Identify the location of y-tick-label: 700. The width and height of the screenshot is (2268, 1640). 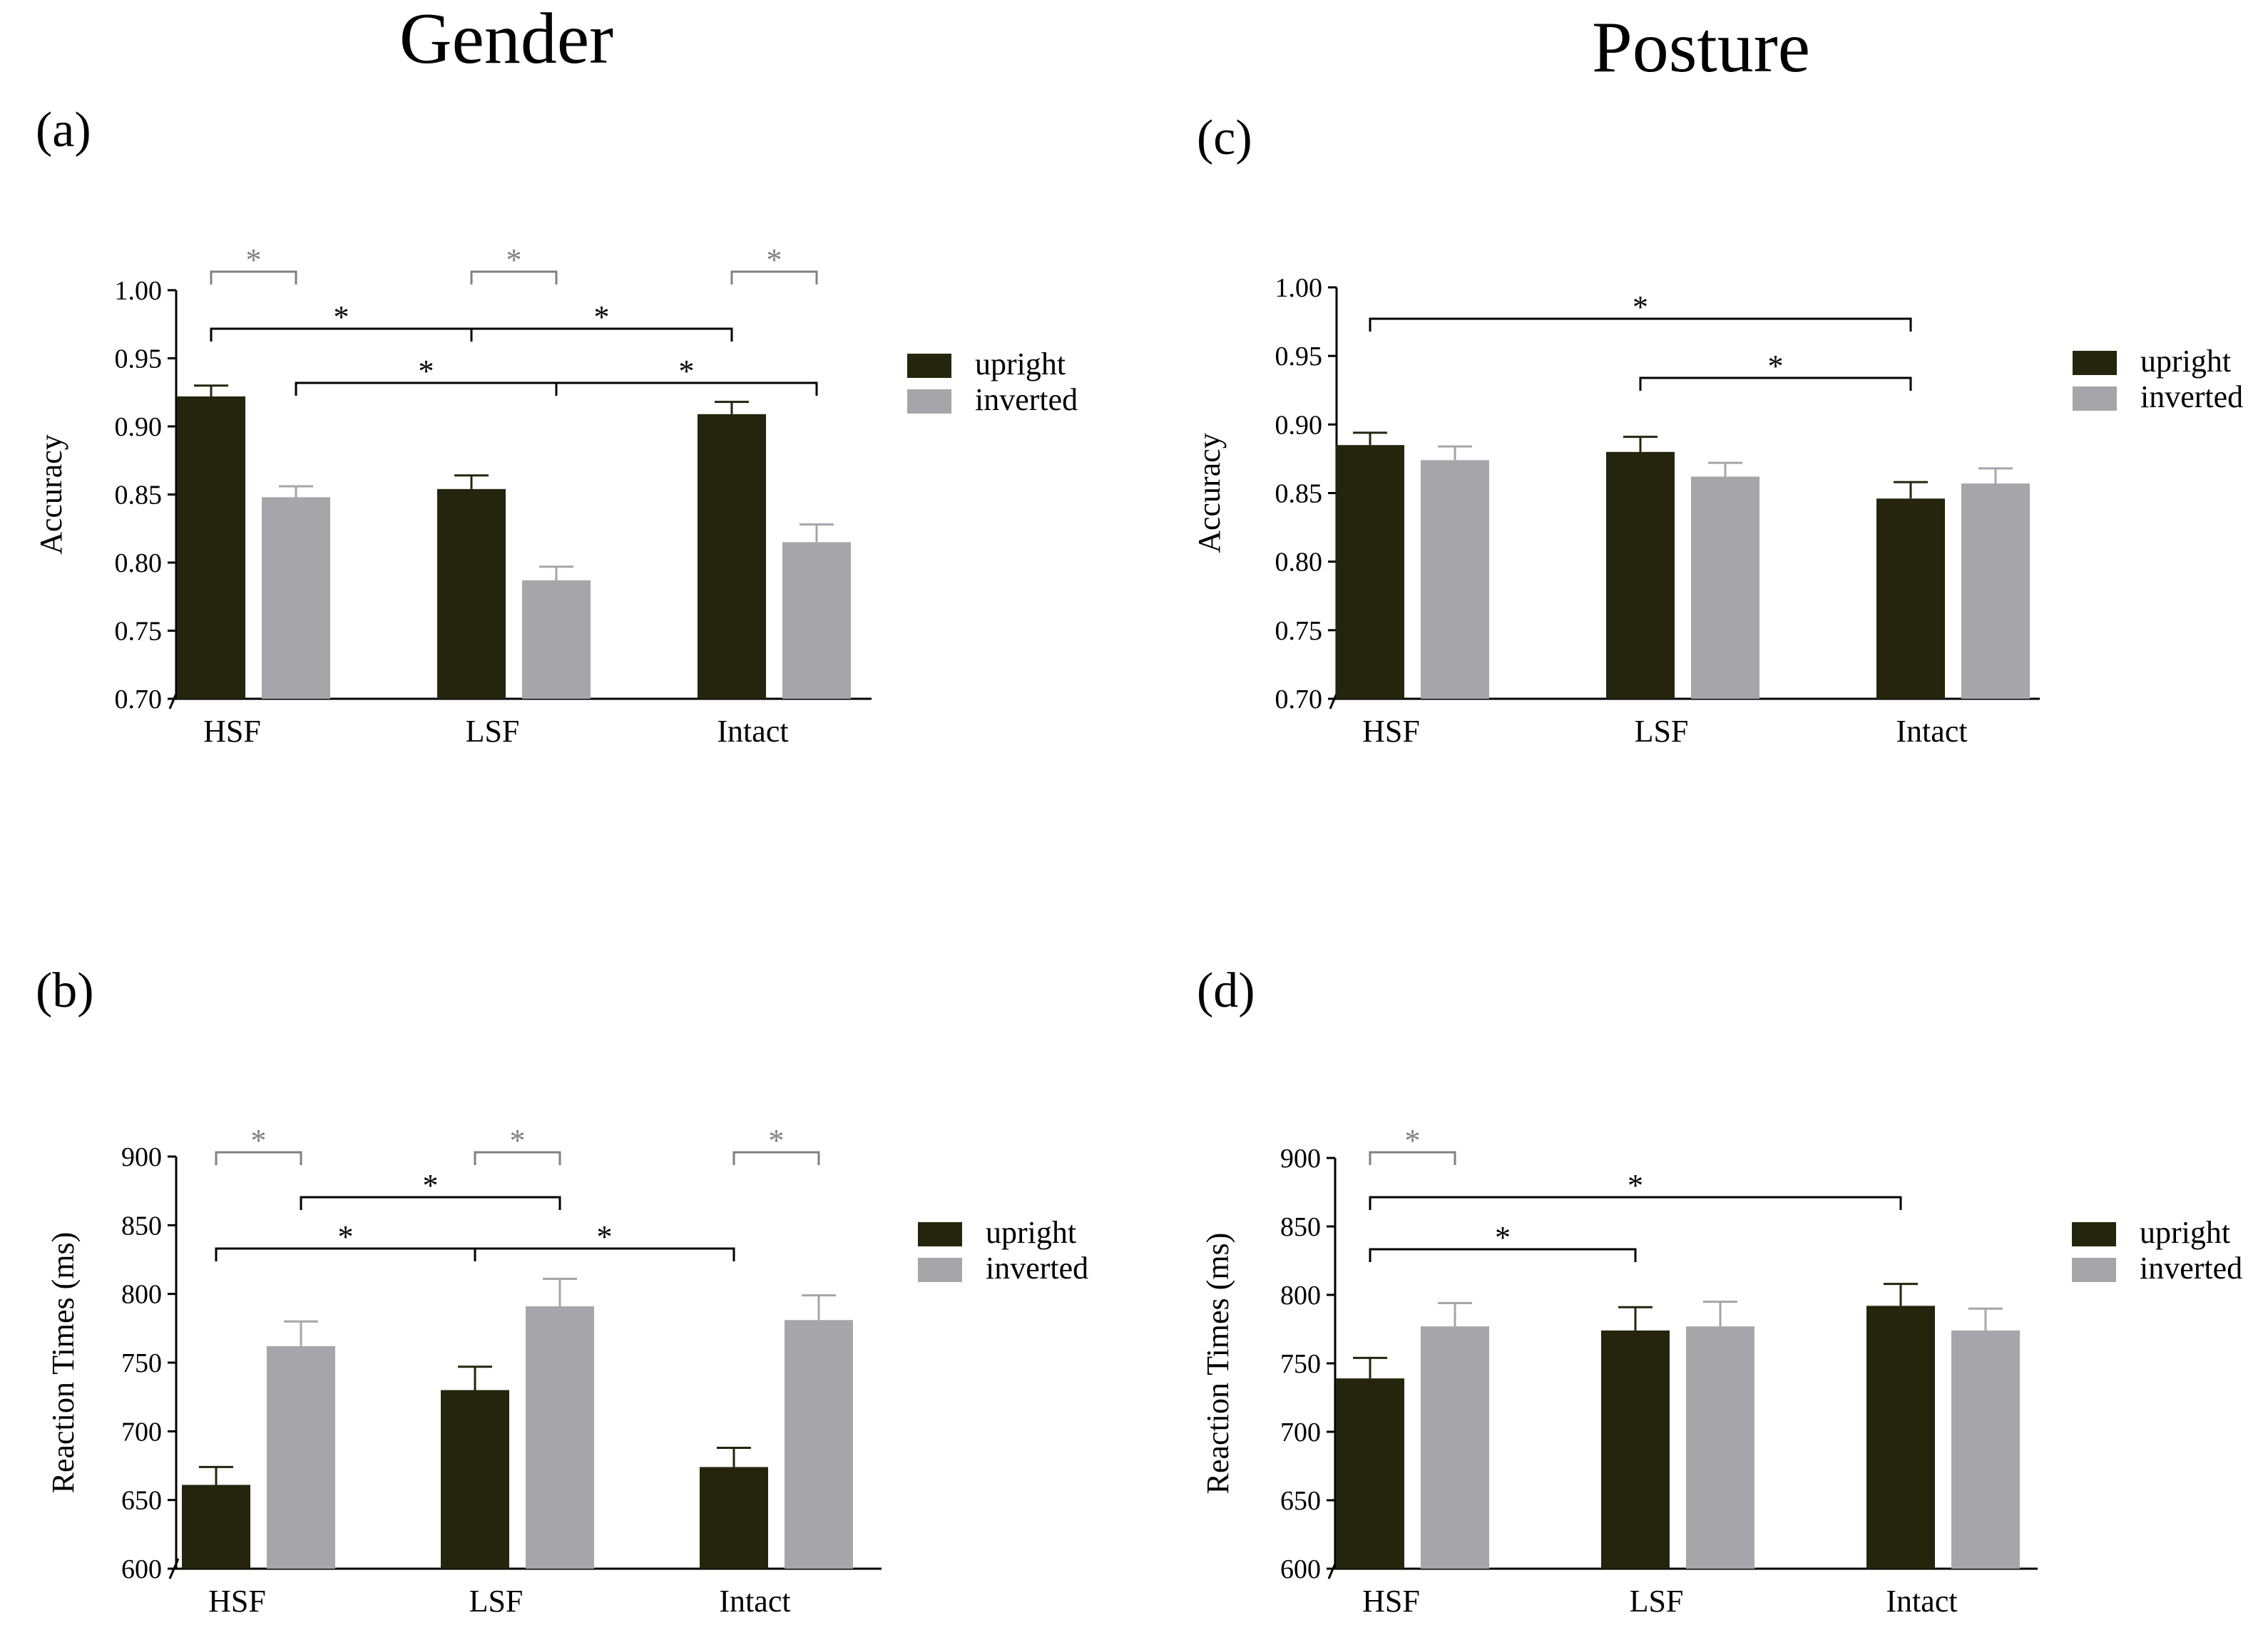
(141, 1432).